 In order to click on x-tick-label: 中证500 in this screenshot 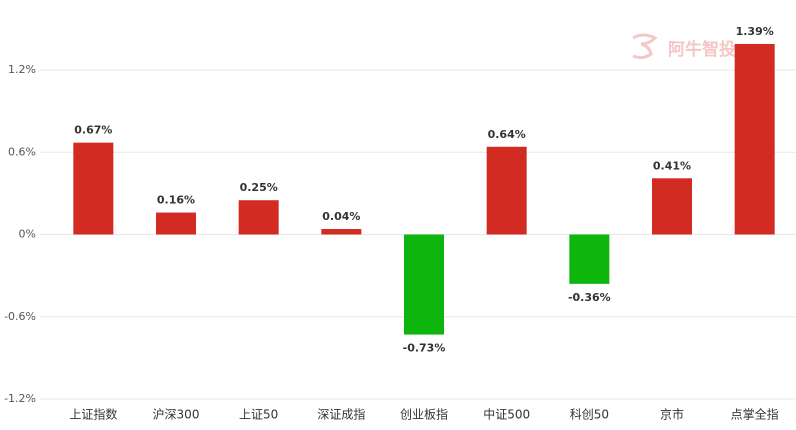, I will do `click(506, 414)`.